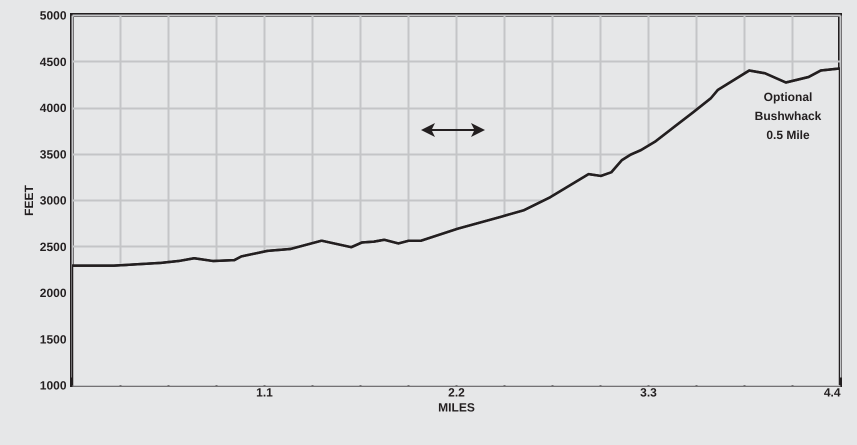 This screenshot has height=445, width=857. Describe the element at coordinates (53, 339) in the screenshot. I see `y-tick-label: 1500` at that location.